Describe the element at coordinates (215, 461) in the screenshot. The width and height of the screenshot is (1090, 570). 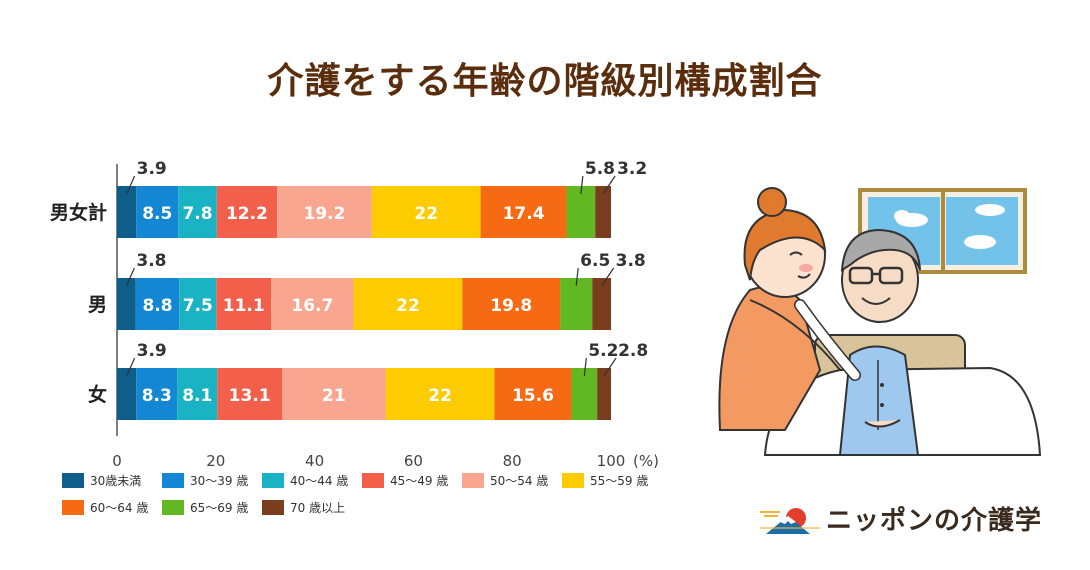
I see `x-tick-label: 20` at that location.